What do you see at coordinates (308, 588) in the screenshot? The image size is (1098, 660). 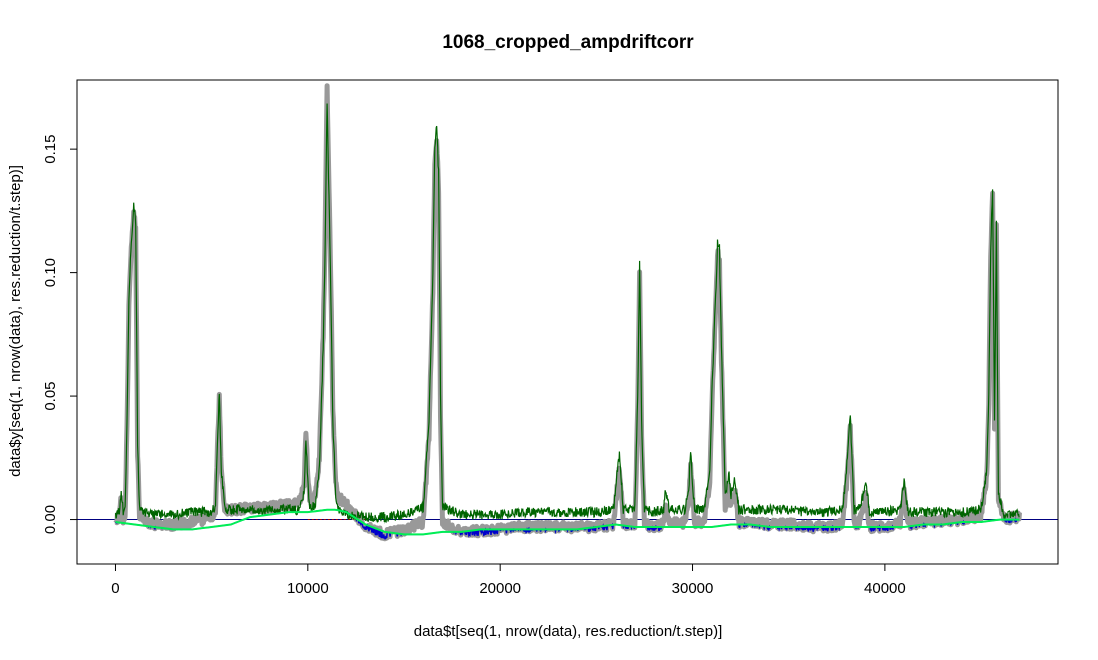 I see `x-tick-label: 10000` at bounding box center [308, 588].